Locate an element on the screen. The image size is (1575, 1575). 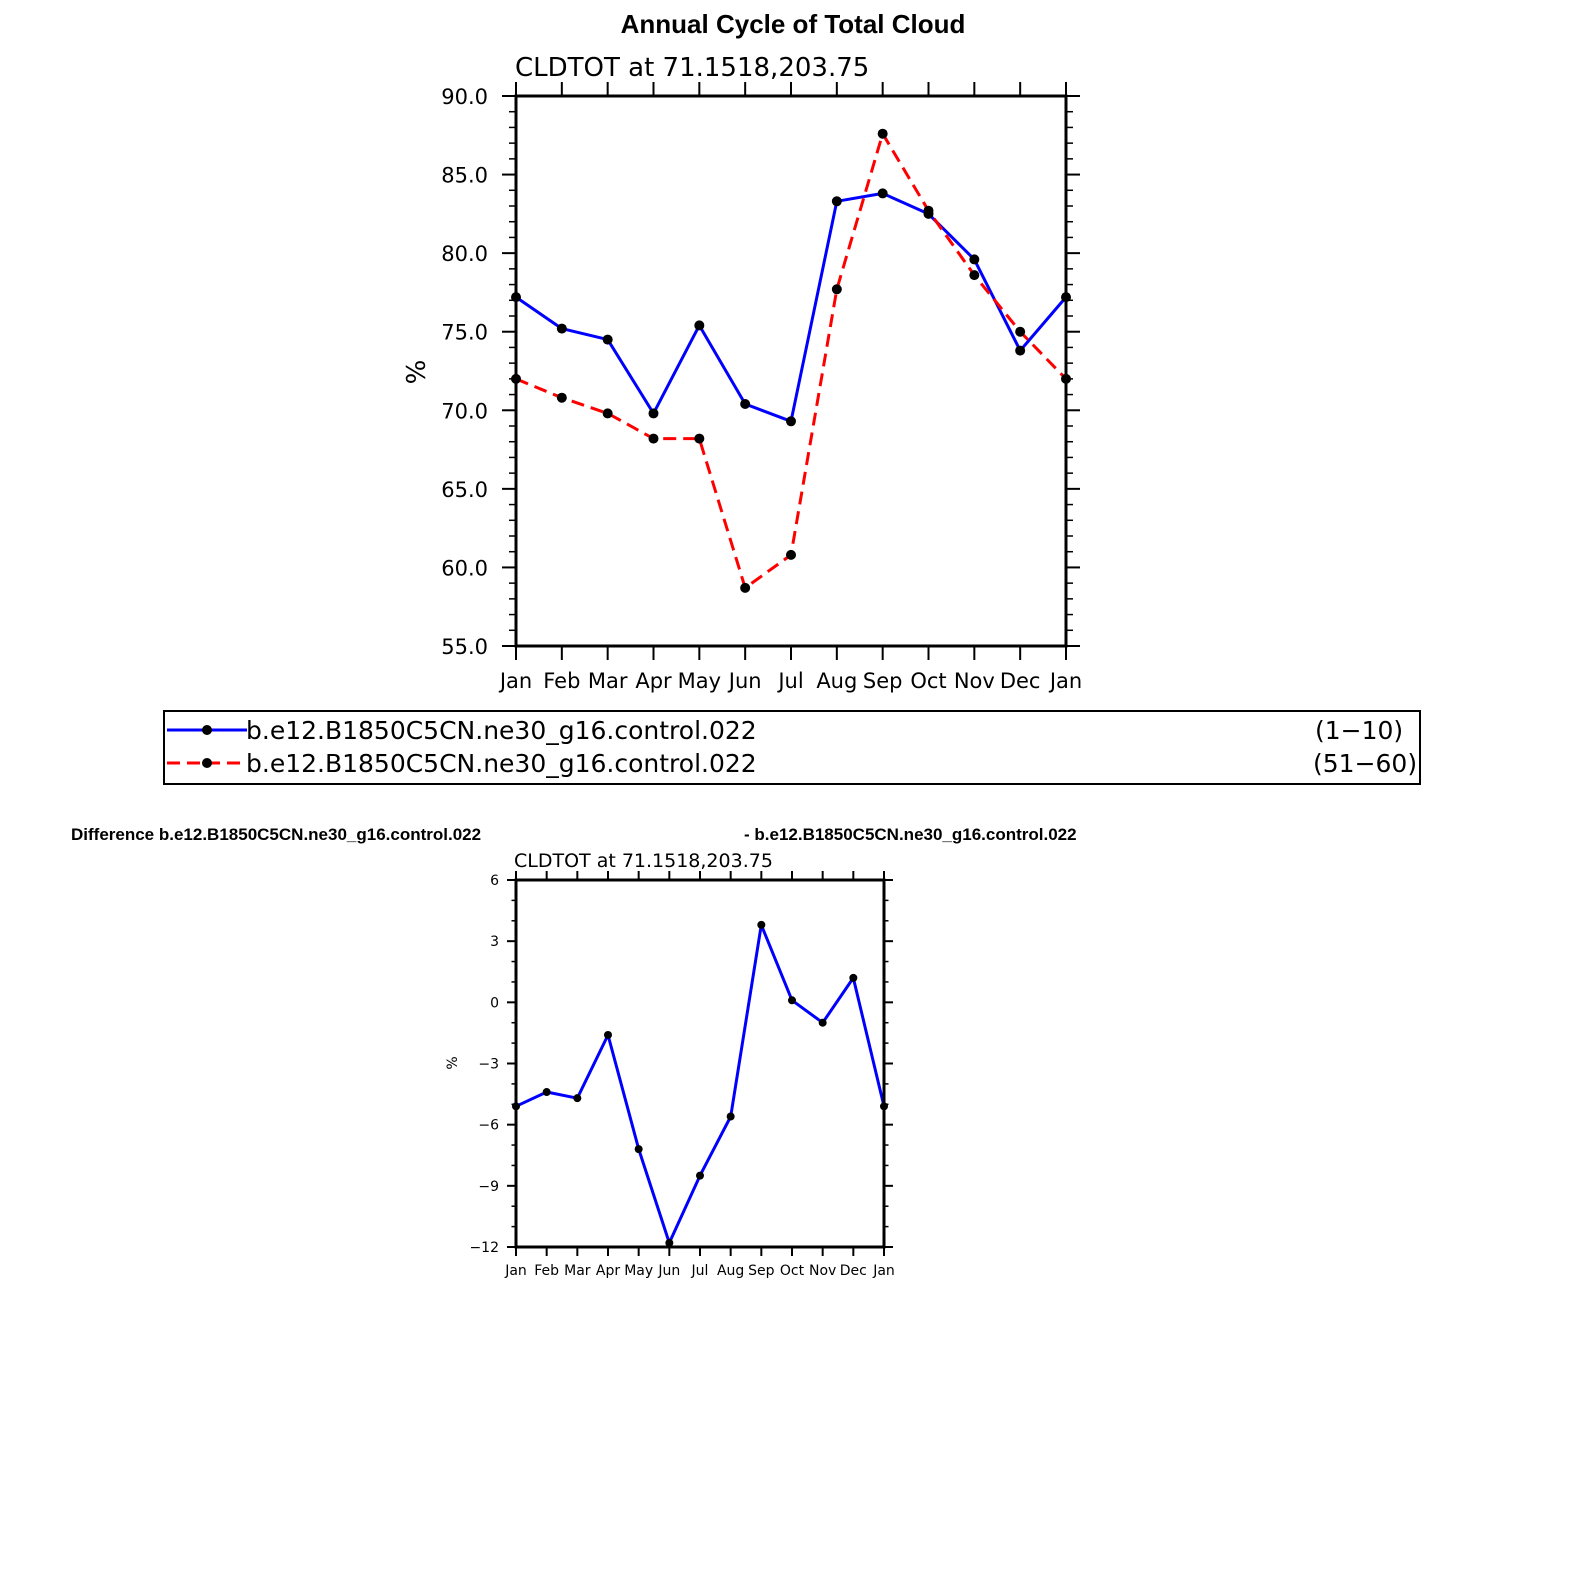
difference-title-right: - b.e12.B1850C5CN.ne30_g16.control.022 is located at coordinates (910, 834).